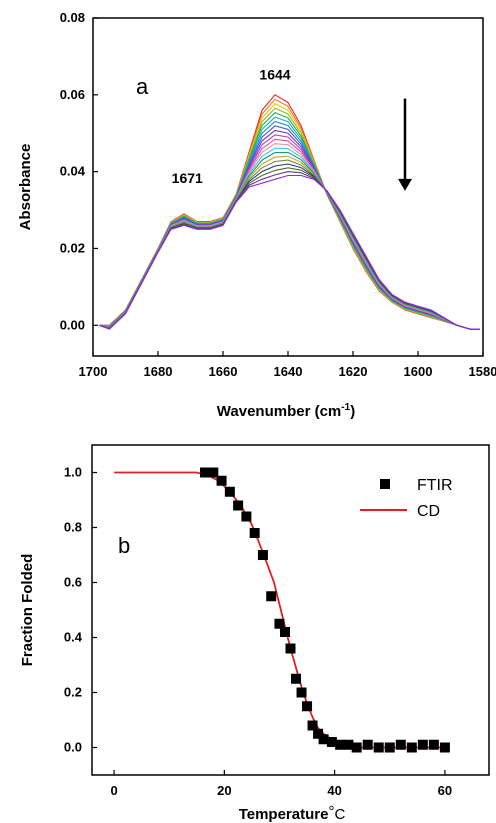 This screenshot has height=823, width=496. I want to click on panel-a-y-axis-title: Absorbance, so click(25, 187).